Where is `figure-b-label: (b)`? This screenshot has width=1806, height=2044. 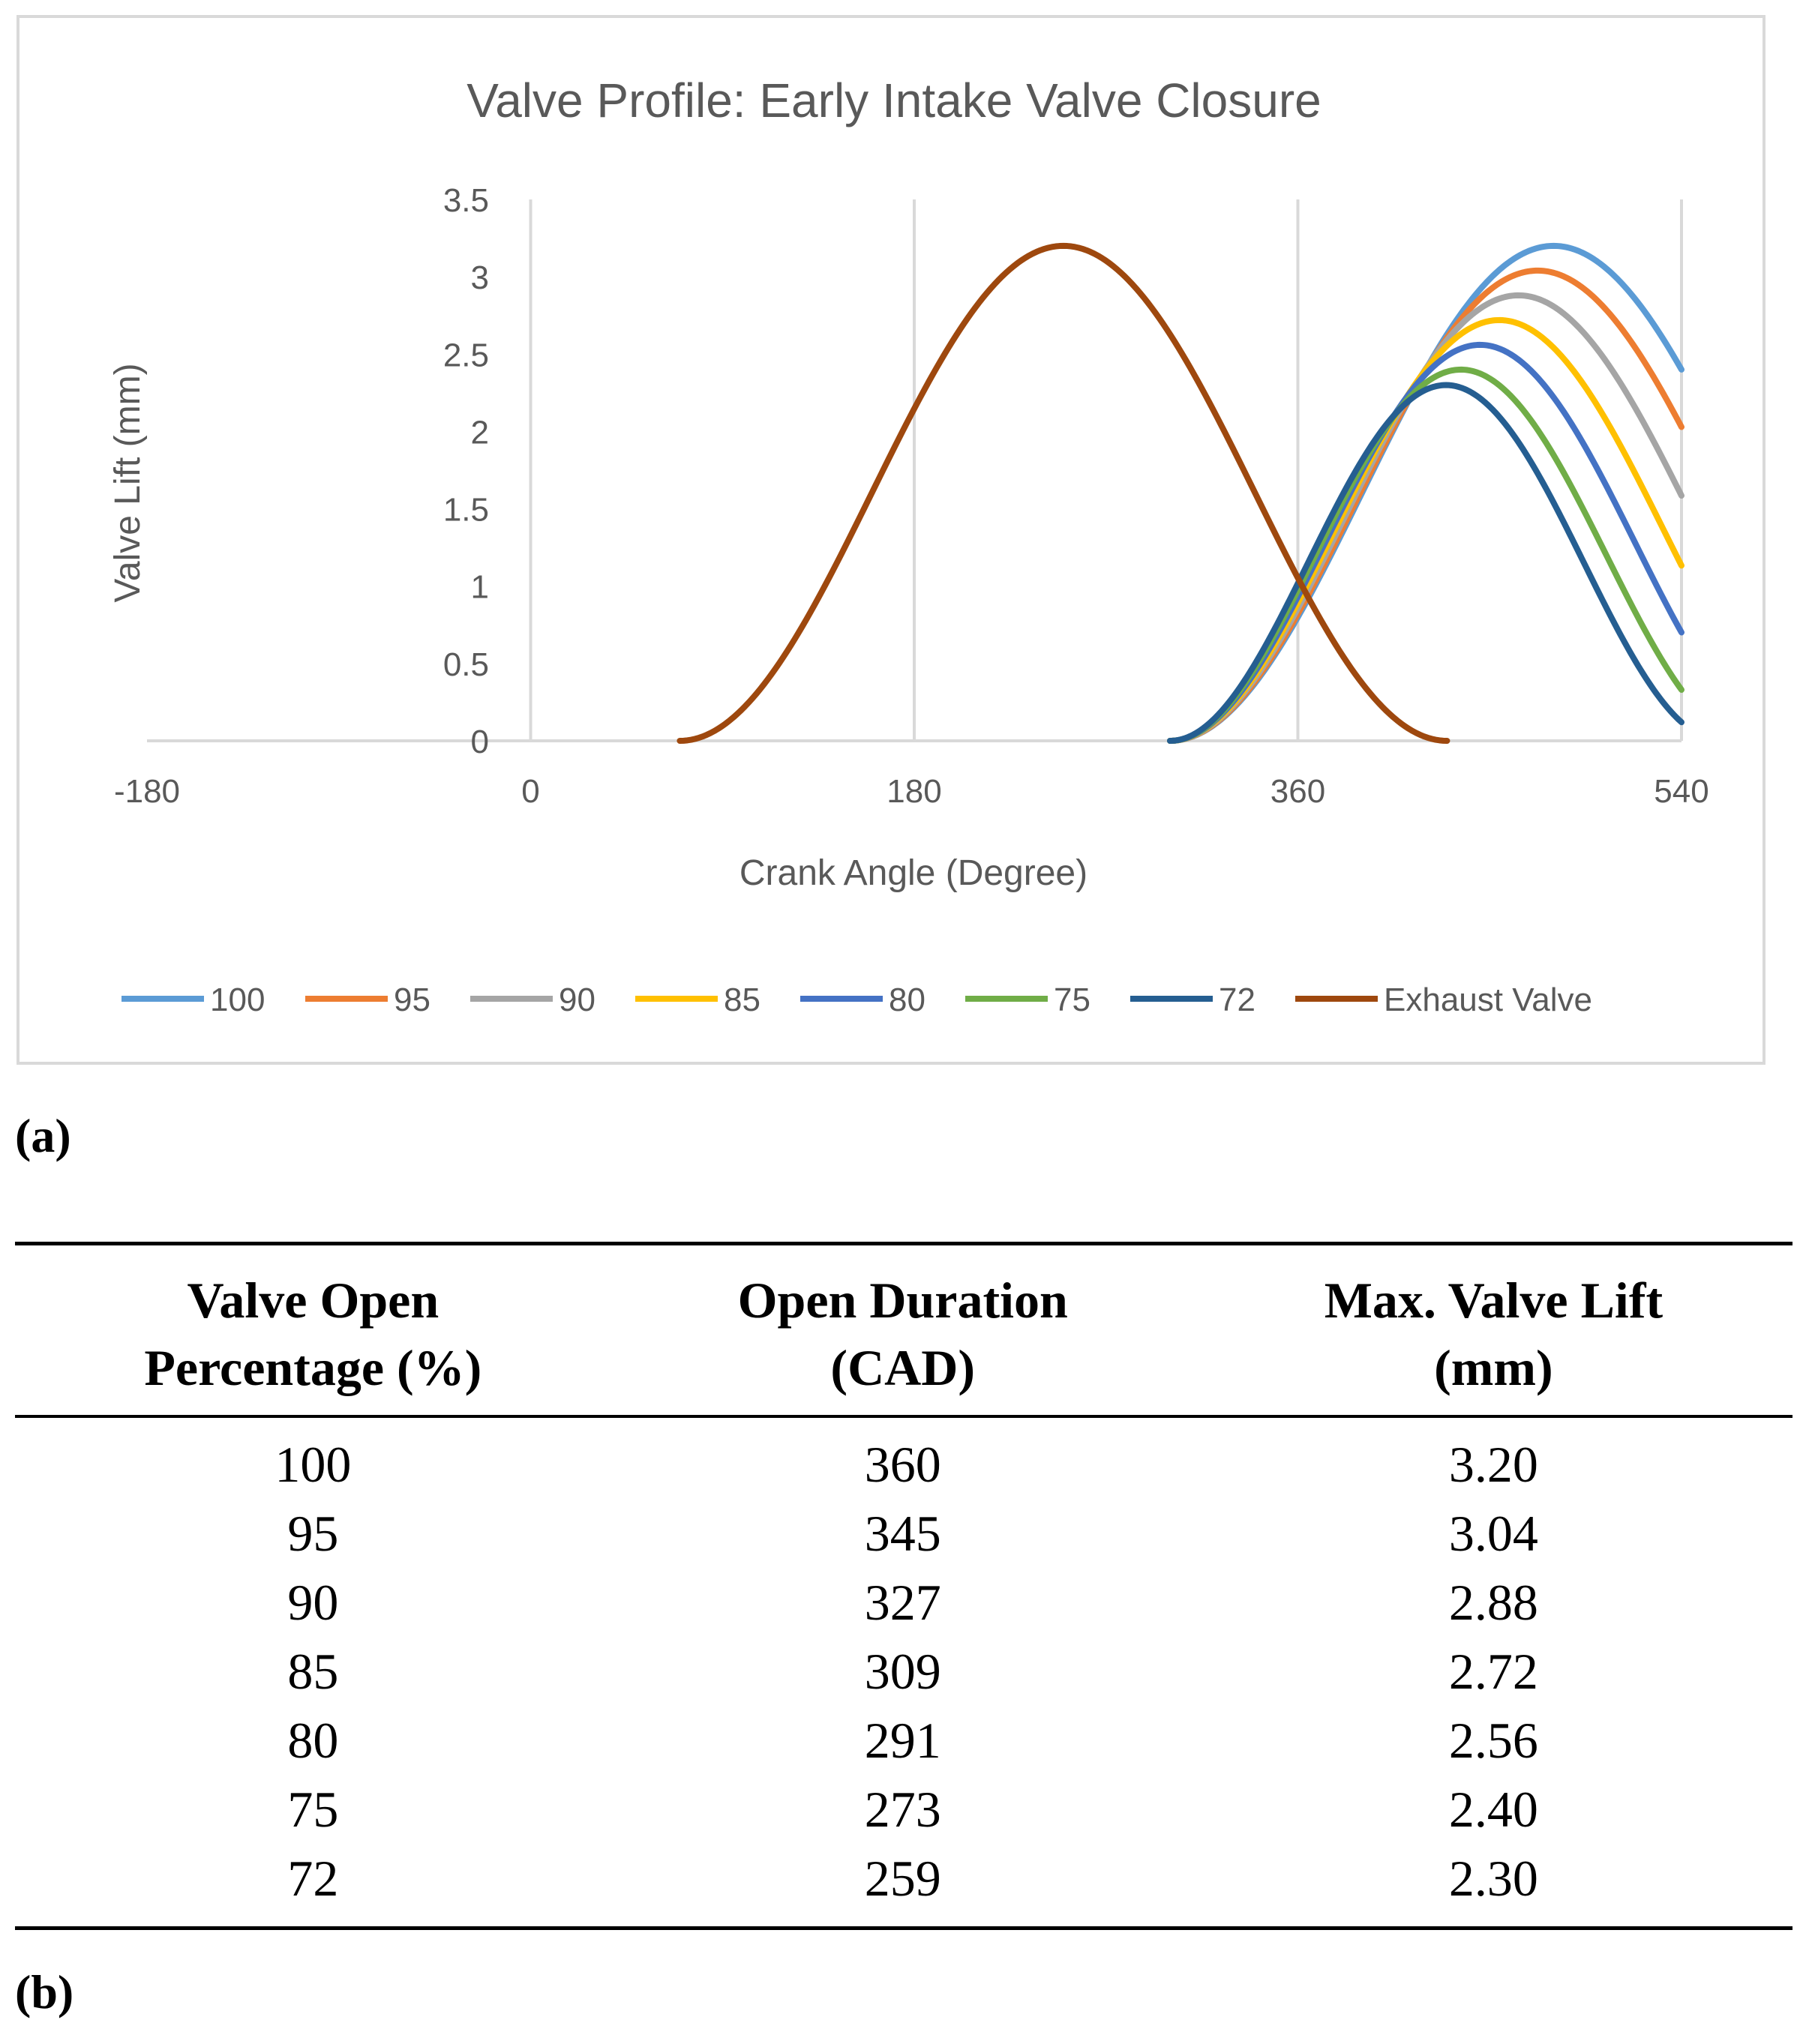 figure-b-label: (b) is located at coordinates (44, 1992).